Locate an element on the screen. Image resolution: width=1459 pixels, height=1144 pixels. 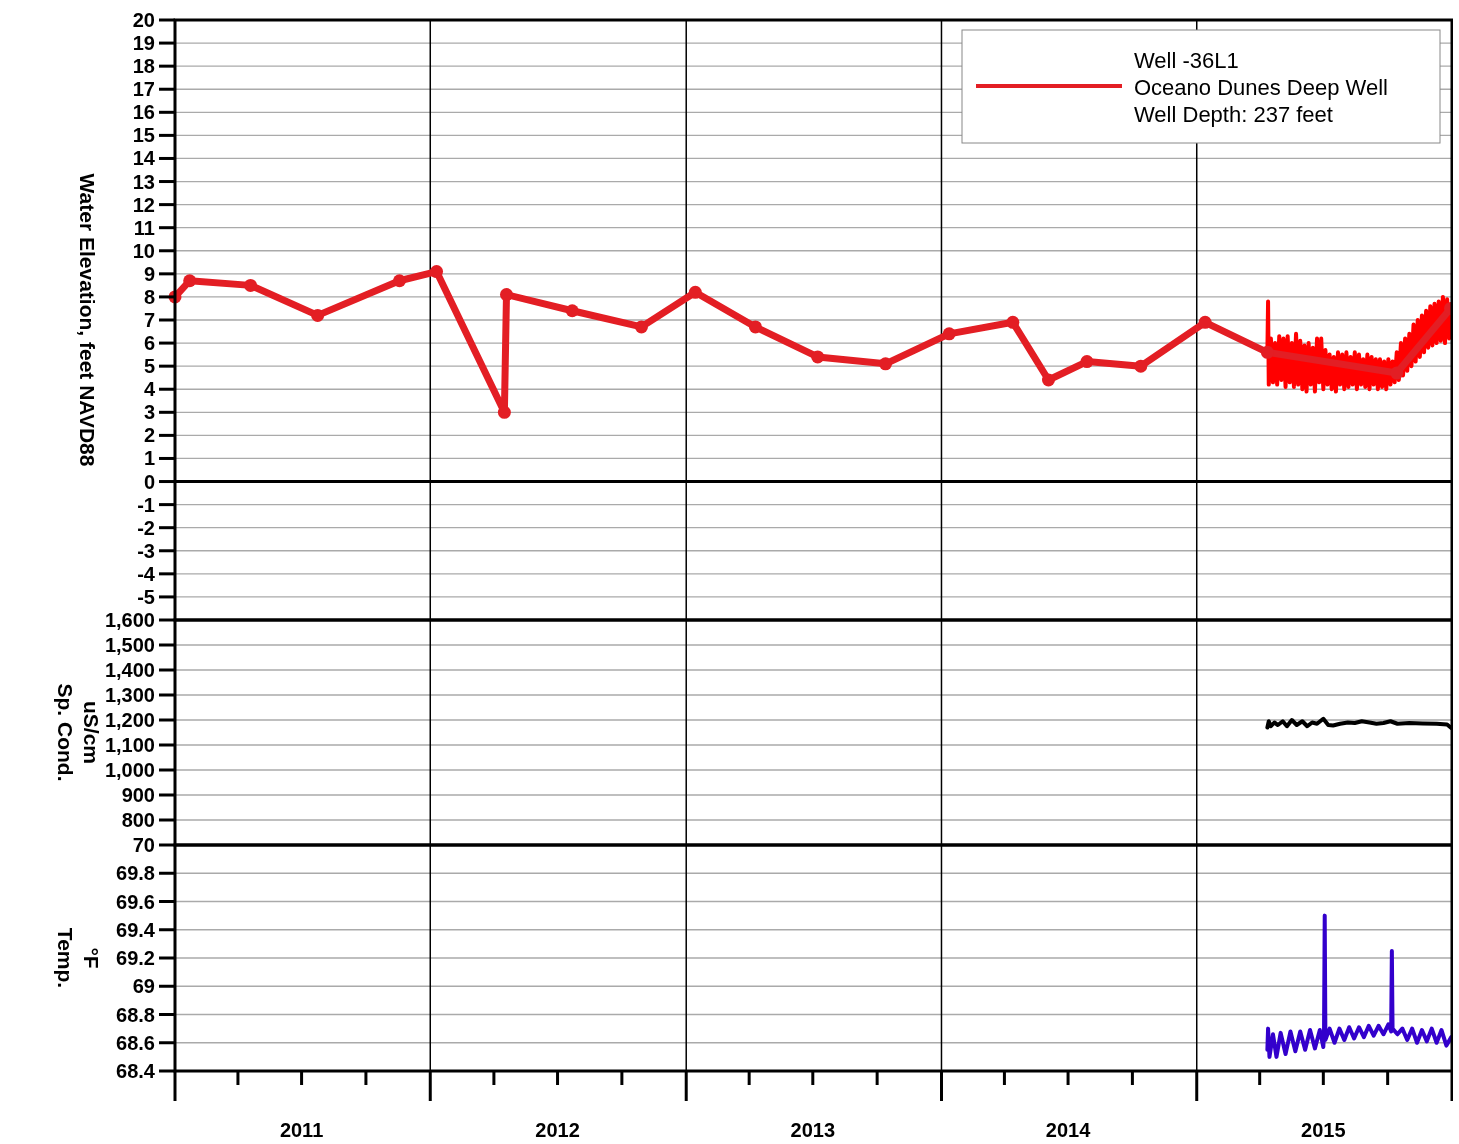
y-tick-label: 1,400 is located at coordinates (129, 670).